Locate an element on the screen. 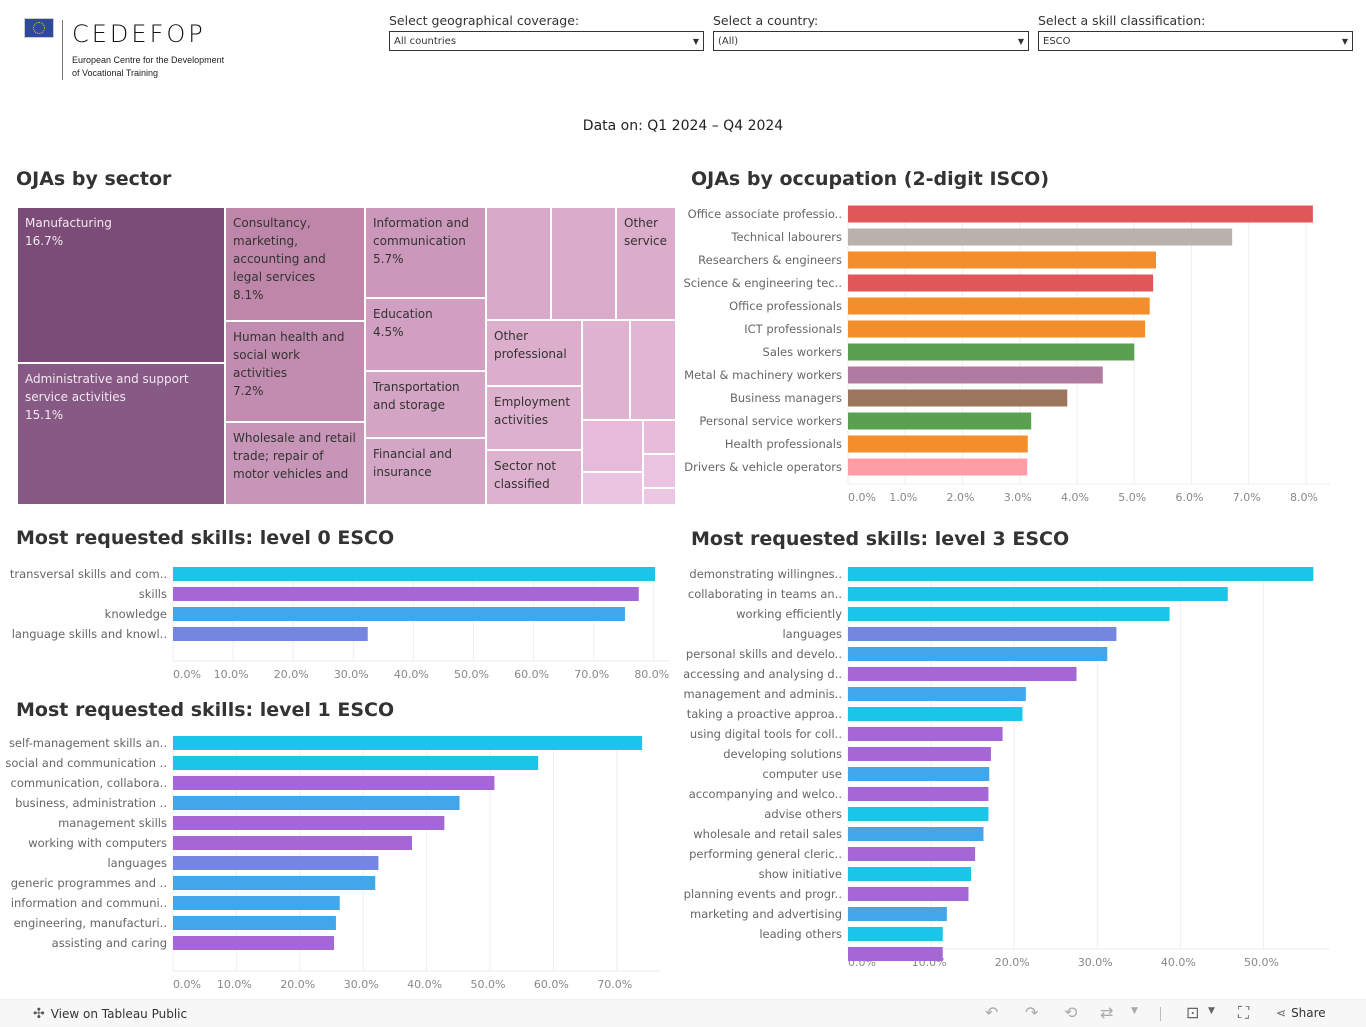 Image resolution: width=1366 pixels, height=1027 pixels. treemap-cell-label: Employment activities is located at coordinates (532, 411).